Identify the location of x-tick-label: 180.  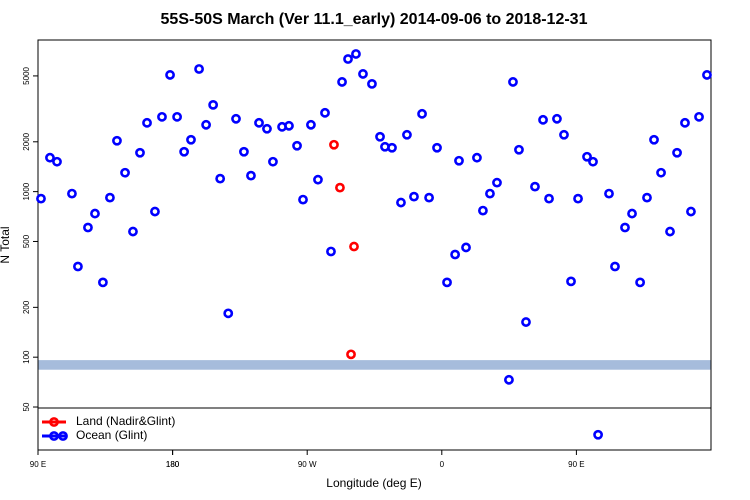
(173, 464).